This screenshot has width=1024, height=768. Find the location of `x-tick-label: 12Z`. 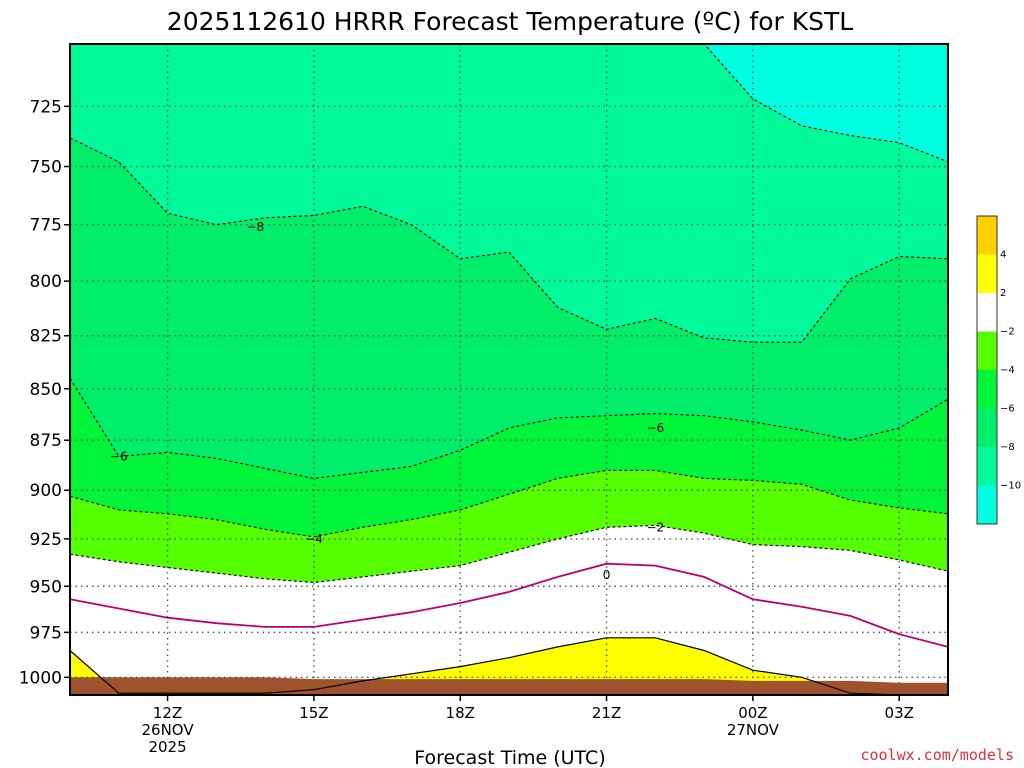

x-tick-label: 12Z is located at coordinates (167, 713).